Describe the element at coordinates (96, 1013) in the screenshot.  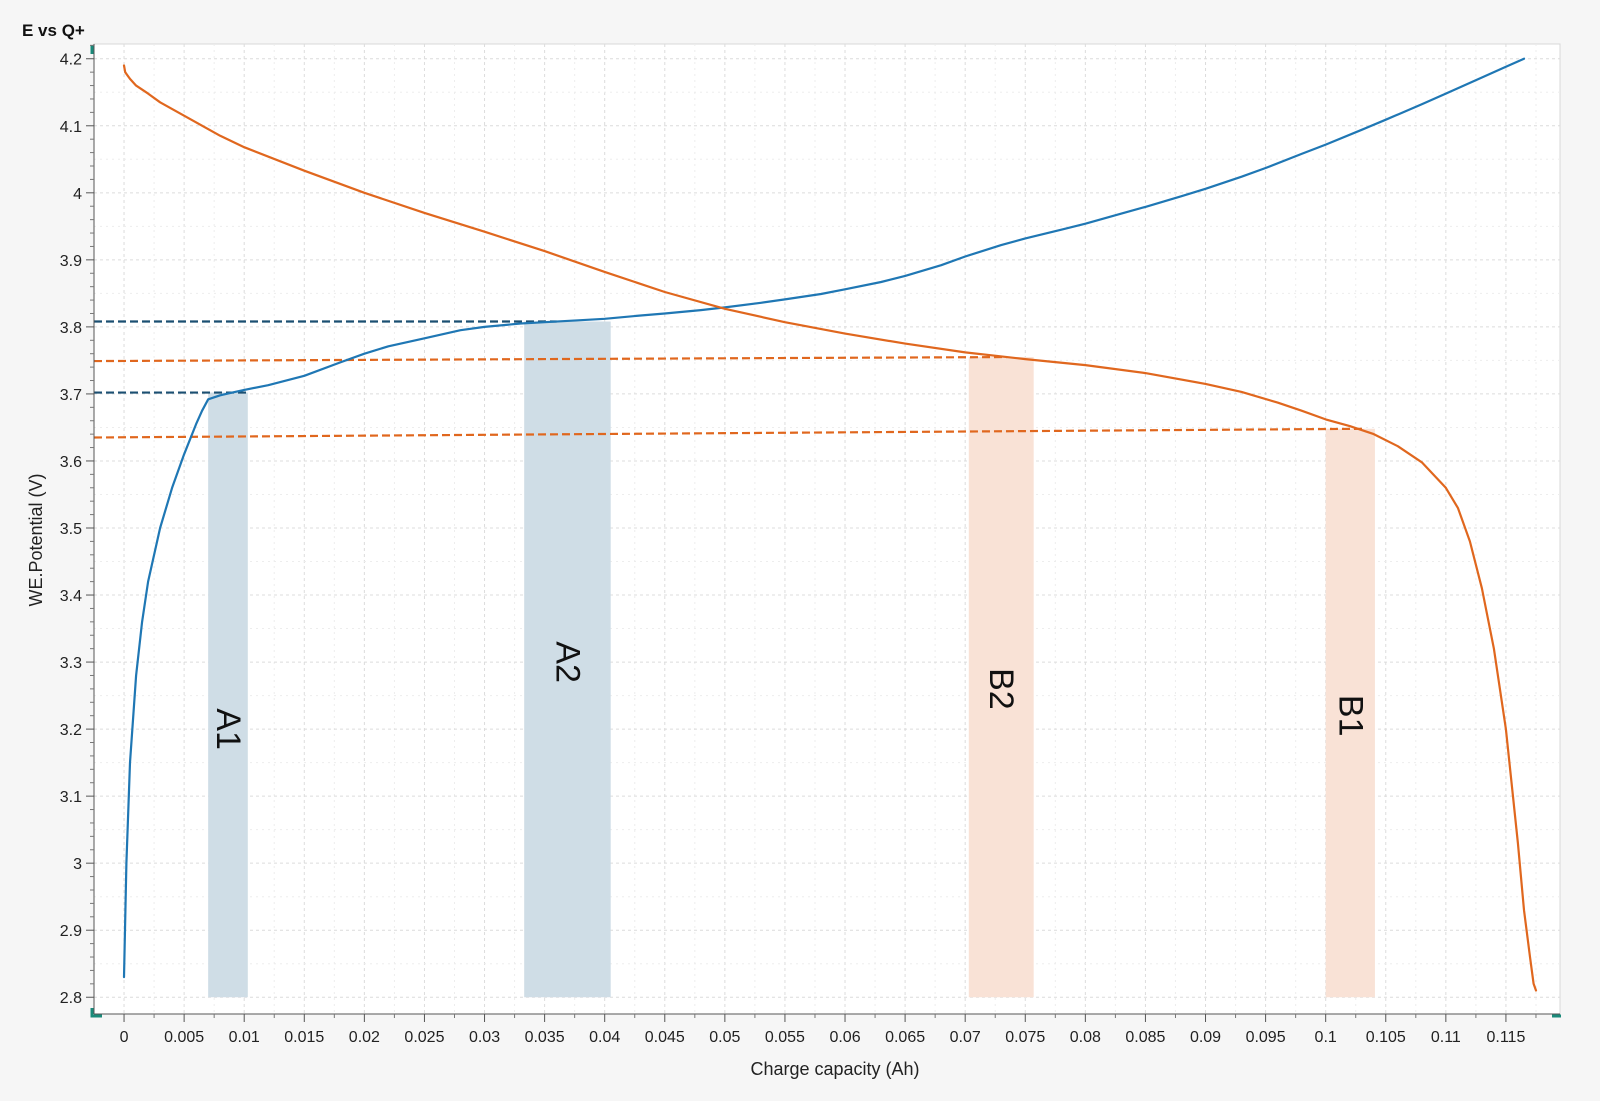
I see `corner-marker` at that location.